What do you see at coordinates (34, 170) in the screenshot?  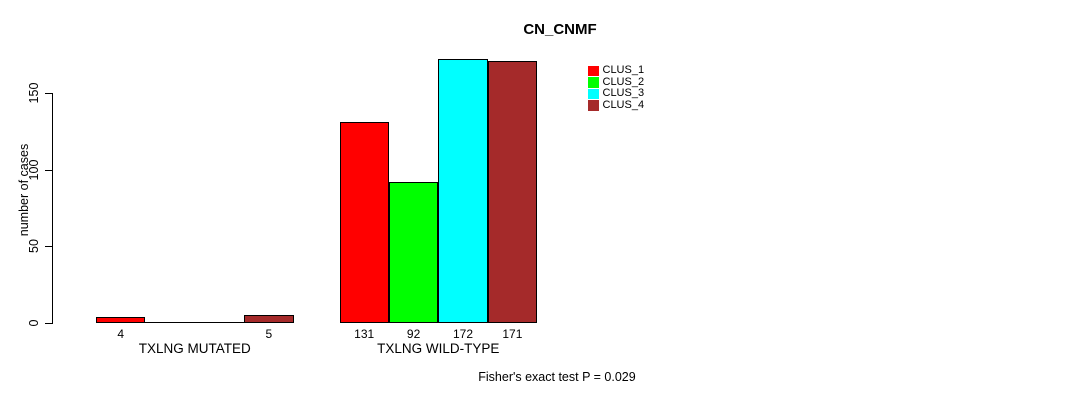 I see `y-tick-label: 100` at bounding box center [34, 170].